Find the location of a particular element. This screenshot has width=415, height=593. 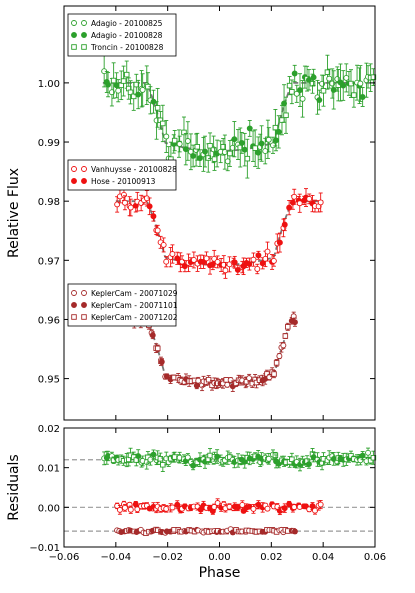

flux-y-tick-label: 0.95 is located at coordinates (49, 380).